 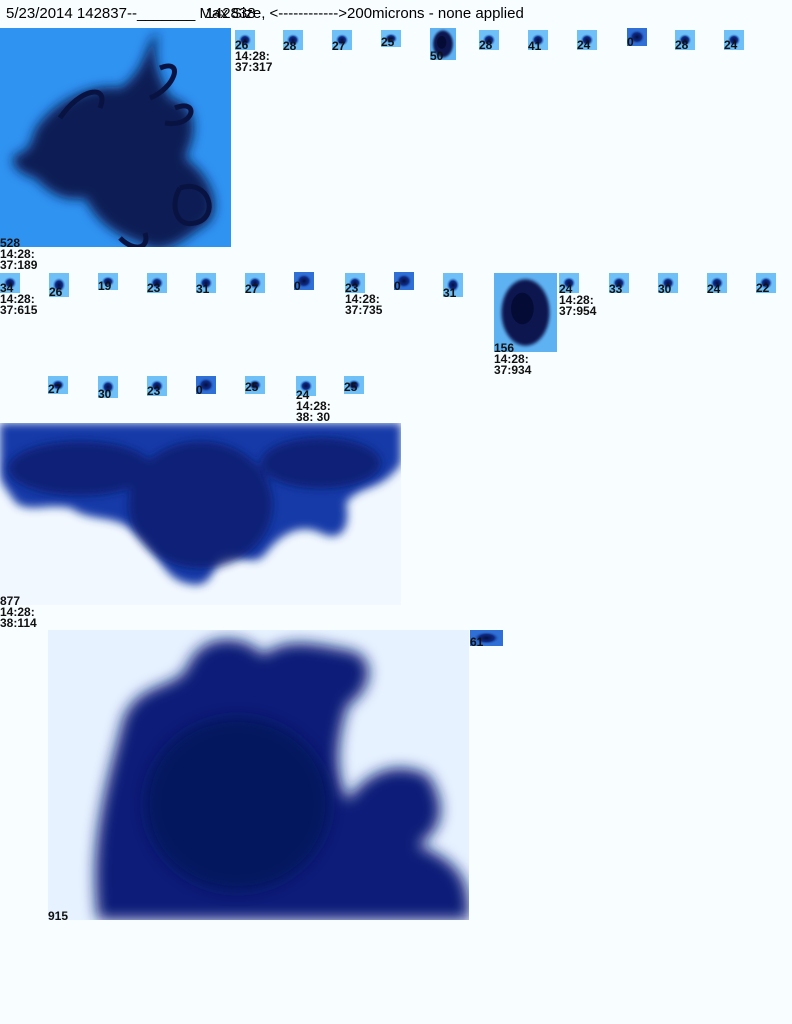 I want to click on particle-size: 41, so click(x=535, y=46).